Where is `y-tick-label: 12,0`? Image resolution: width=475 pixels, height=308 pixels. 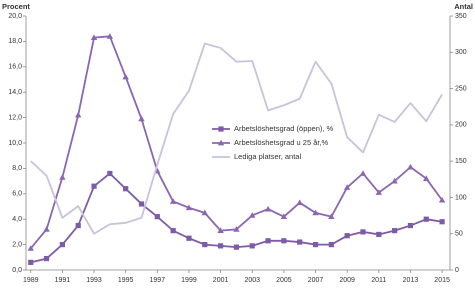 y-tick-label: 12,0 is located at coordinates (15, 117).